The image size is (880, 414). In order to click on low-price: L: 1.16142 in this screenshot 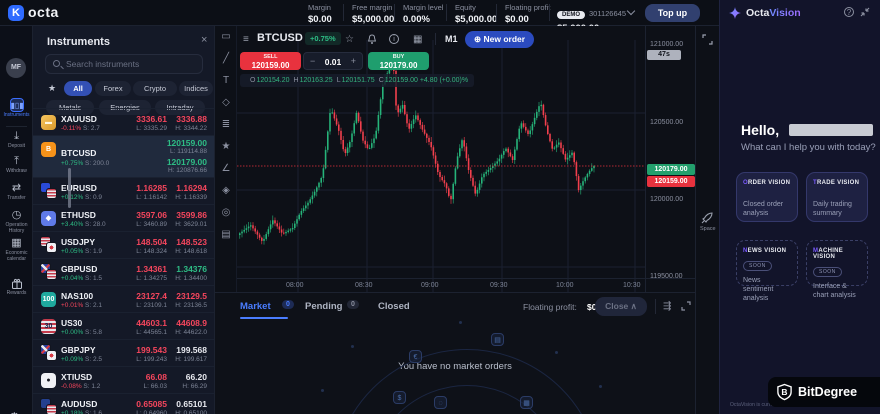, I will do `click(151, 197)`.